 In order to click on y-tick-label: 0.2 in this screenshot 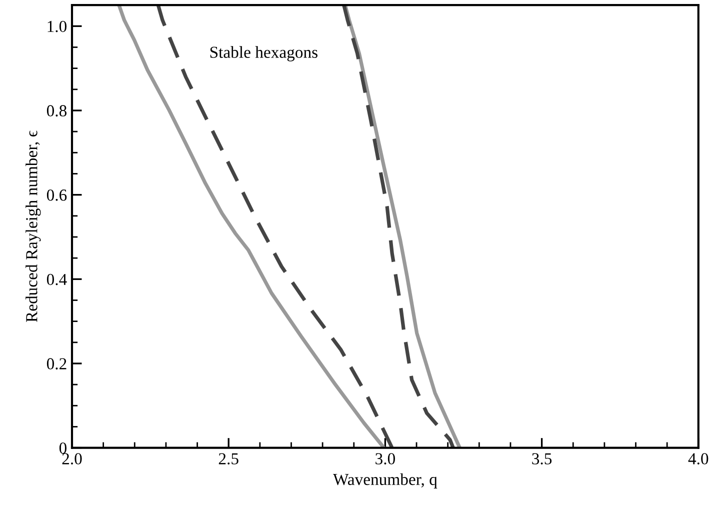, I will do `click(56, 364)`.